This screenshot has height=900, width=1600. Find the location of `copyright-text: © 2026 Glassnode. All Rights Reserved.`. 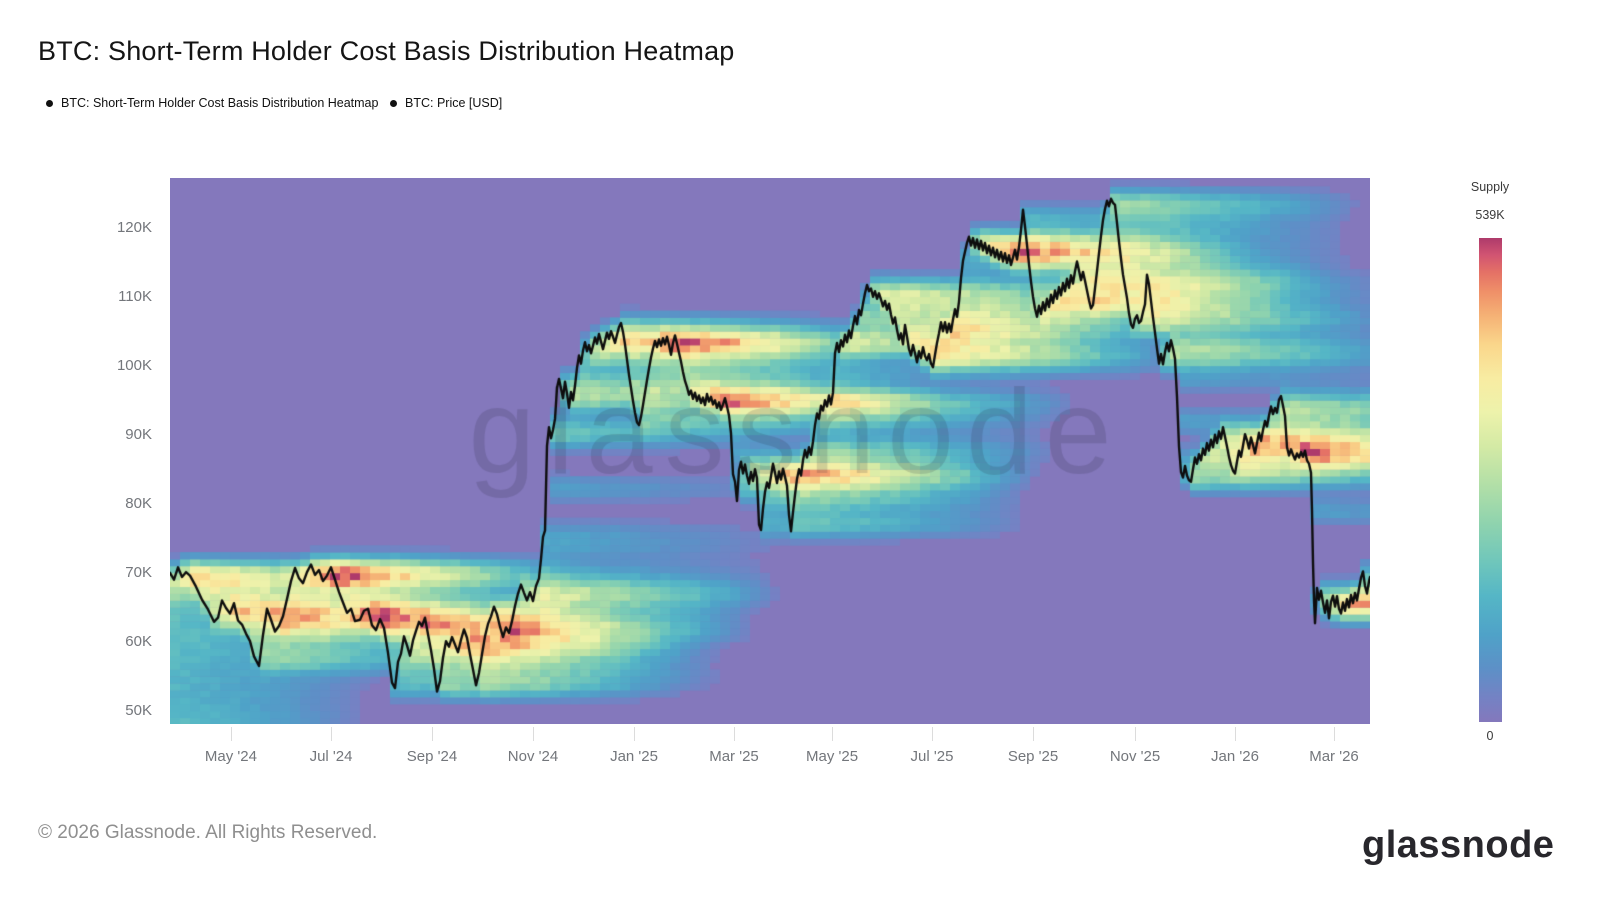

copyright-text: © 2026 Glassnode. All Rights Reserved. is located at coordinates (208, 832).